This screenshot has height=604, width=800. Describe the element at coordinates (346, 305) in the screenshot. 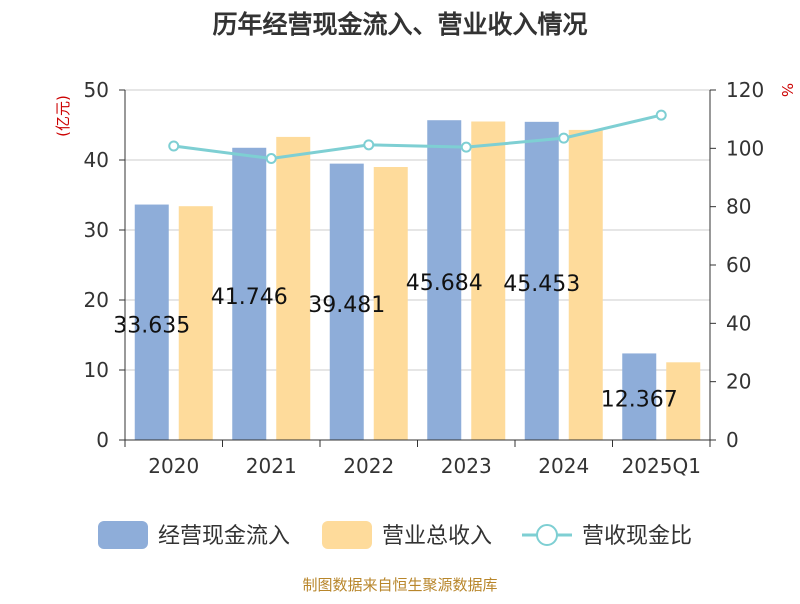

I see `cash-inflow-data-label: 39.481` at that location.